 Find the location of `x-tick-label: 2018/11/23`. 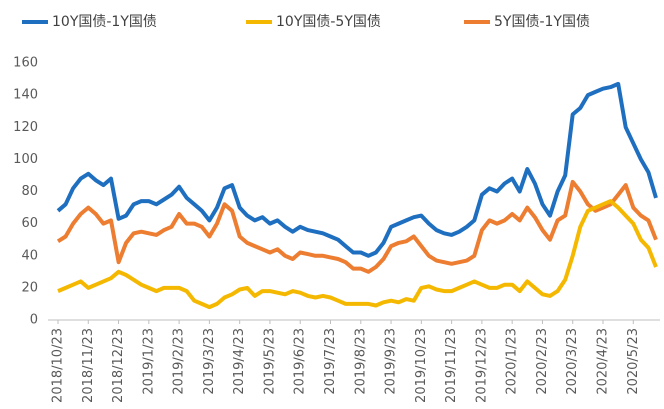

x-tick-label: 2018/11/23 is located at coordinates (88, 365).